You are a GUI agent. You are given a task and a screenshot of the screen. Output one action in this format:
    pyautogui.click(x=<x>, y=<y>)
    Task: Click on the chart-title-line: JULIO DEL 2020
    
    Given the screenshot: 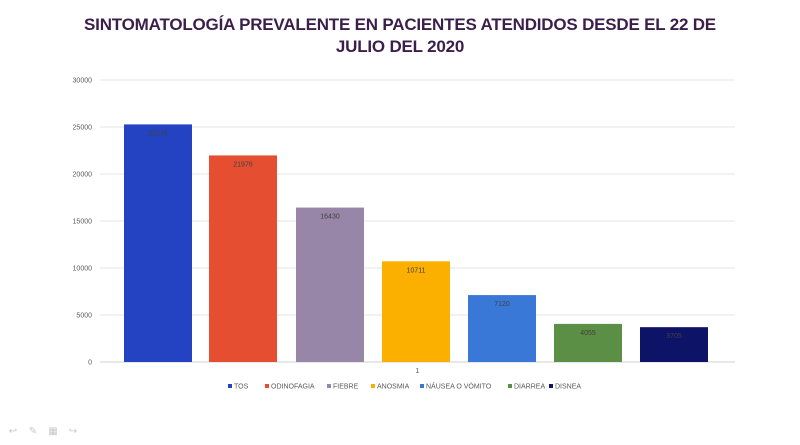 What is the action you would take?
    pyautogui.click(x=400, y=46)
    